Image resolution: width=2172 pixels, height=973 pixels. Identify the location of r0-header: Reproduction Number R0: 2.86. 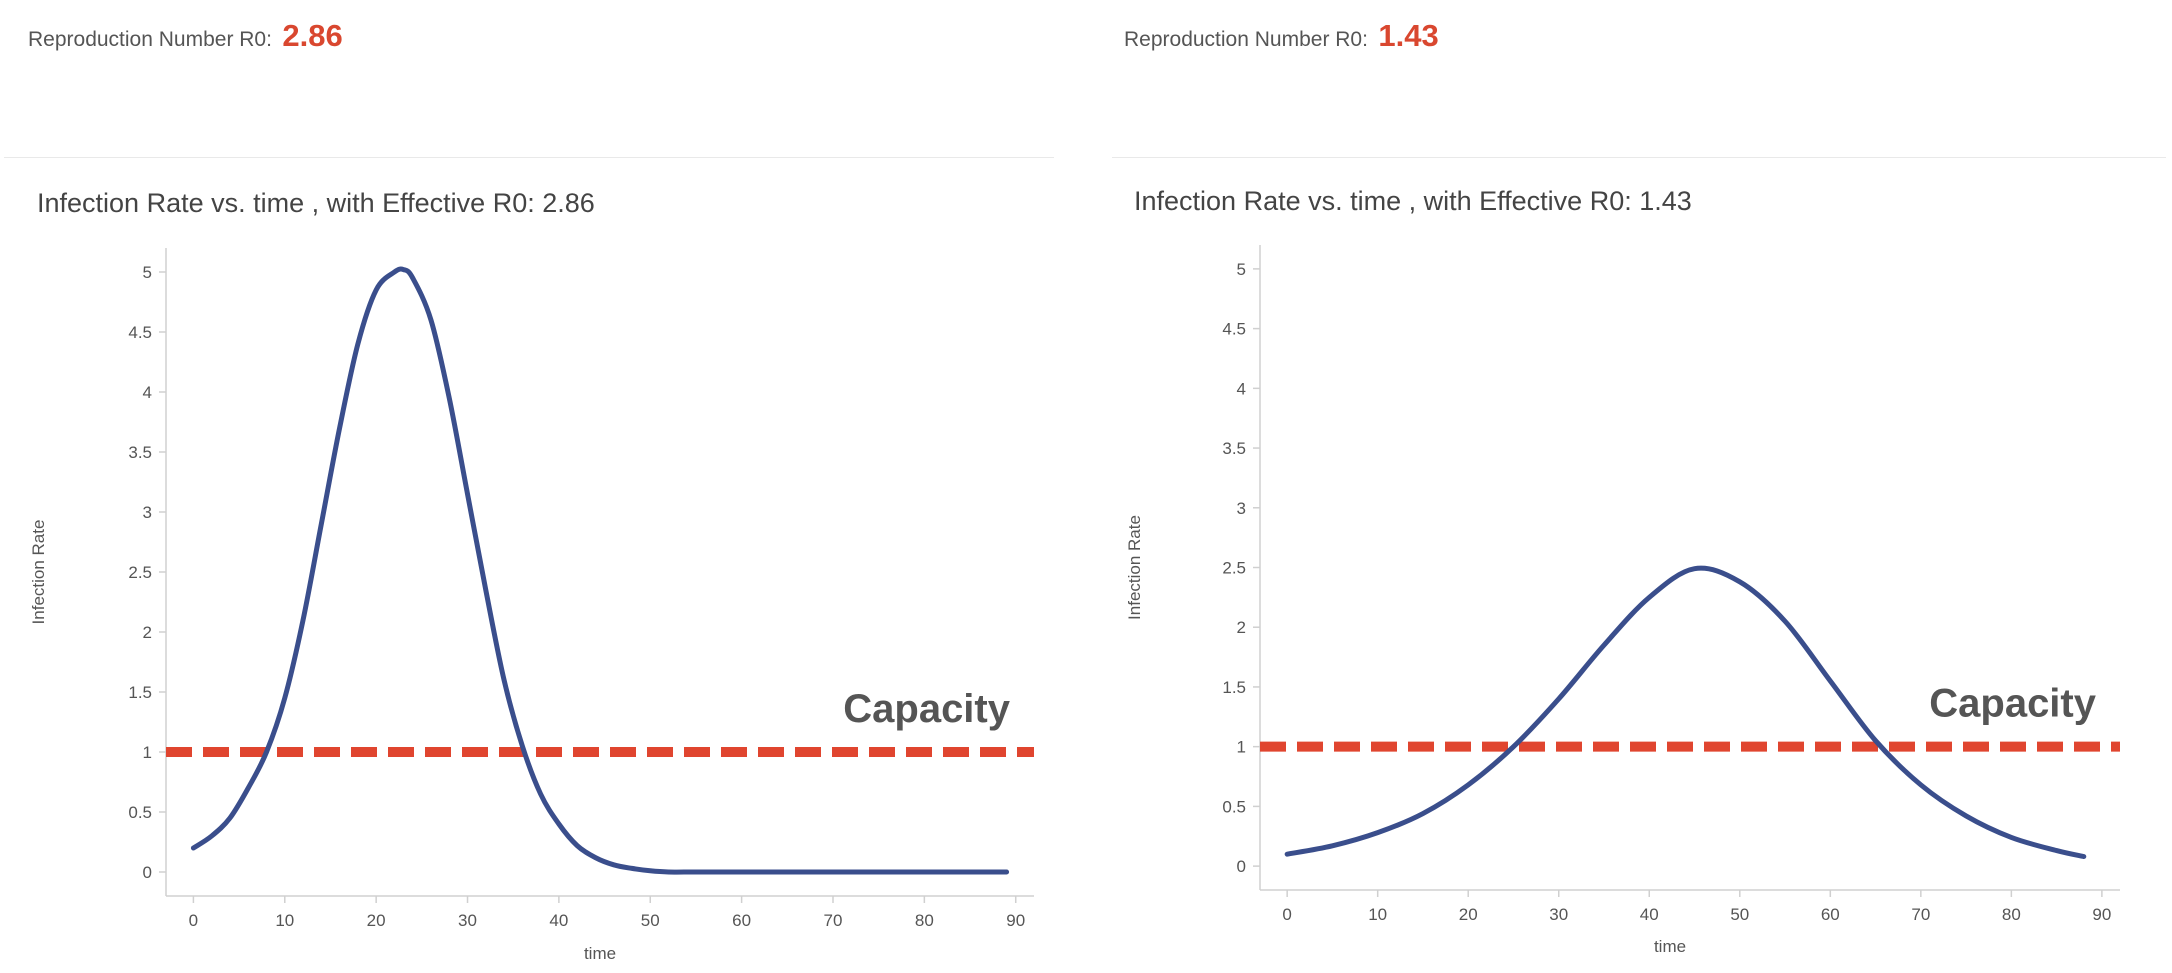
(185, 36).